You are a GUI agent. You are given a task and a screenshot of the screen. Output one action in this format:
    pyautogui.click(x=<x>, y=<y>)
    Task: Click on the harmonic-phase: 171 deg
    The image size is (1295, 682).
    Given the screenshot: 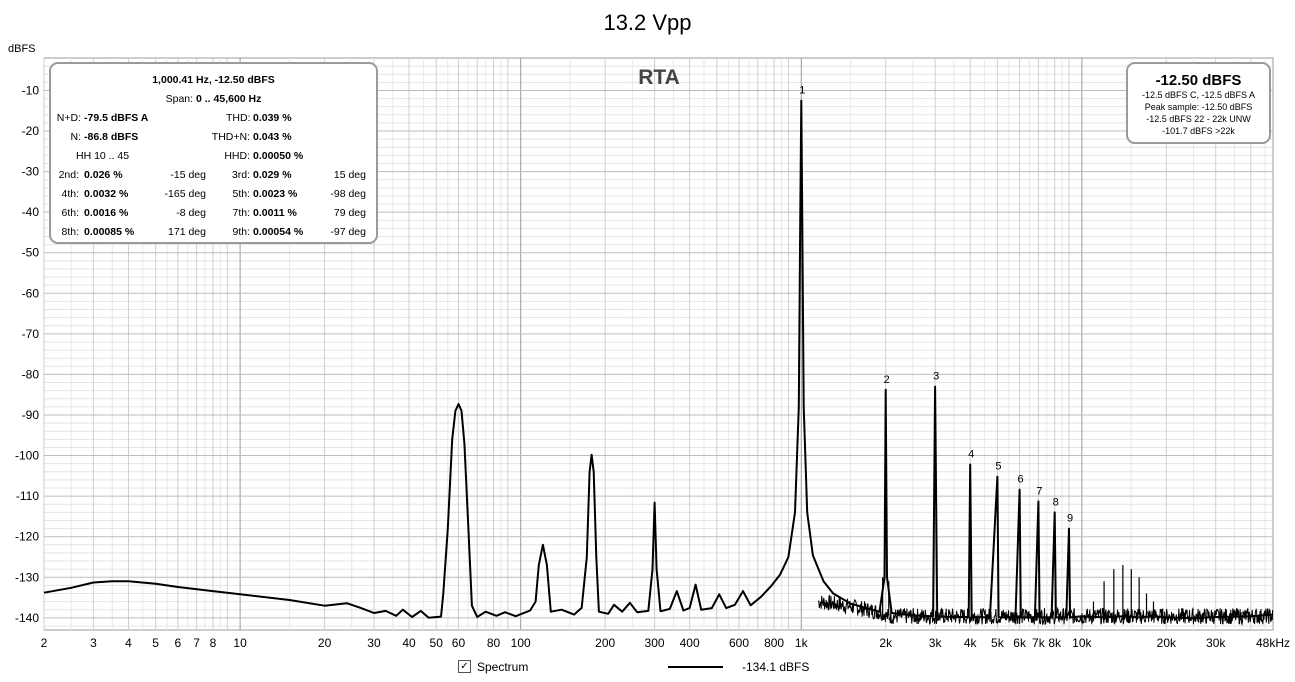 What is the action you would take?
    pyautogui.click(x=187, y=232)
    